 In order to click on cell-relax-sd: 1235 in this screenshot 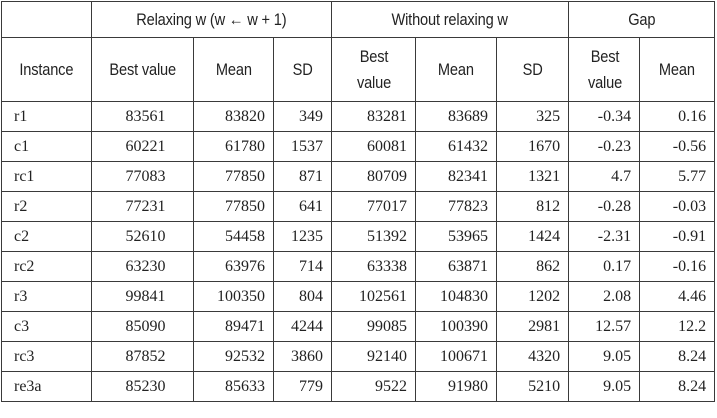, I will do `click(302, 236)`.